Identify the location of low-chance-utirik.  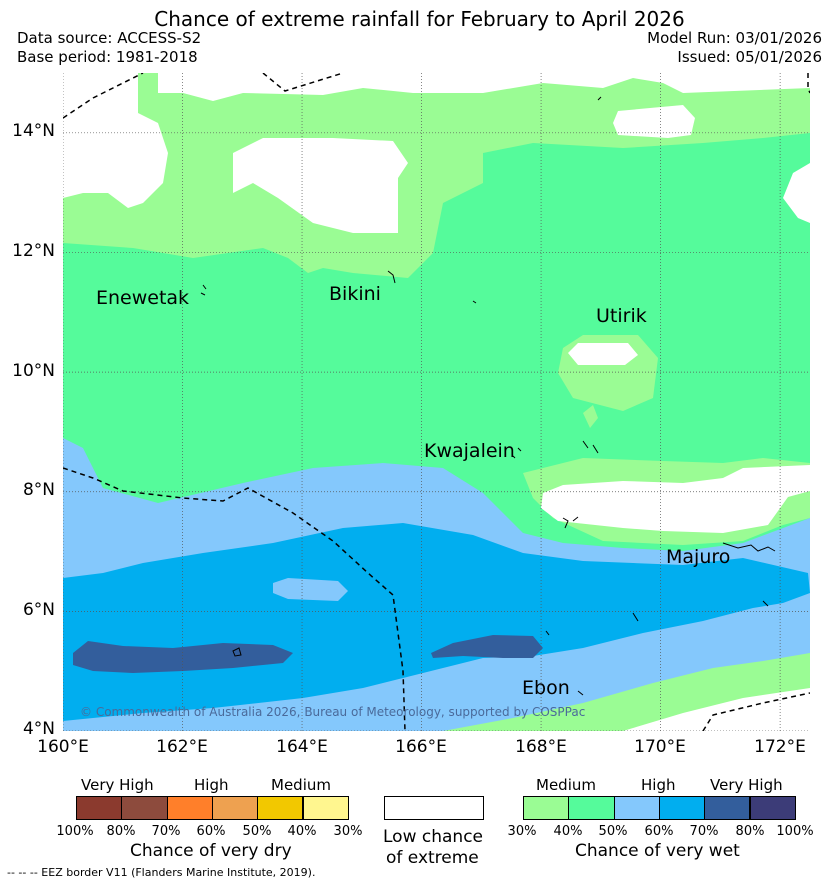
(603, 354).